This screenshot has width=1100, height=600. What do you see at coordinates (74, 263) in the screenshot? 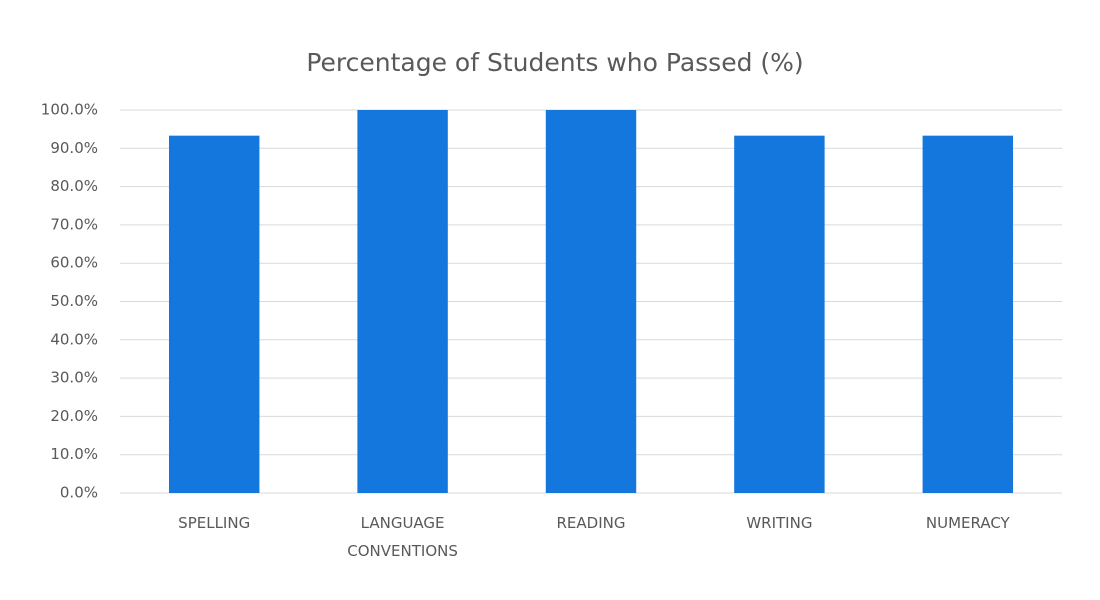
I see `y-tick-label: 60.0%` at bounding box center [74, 263].